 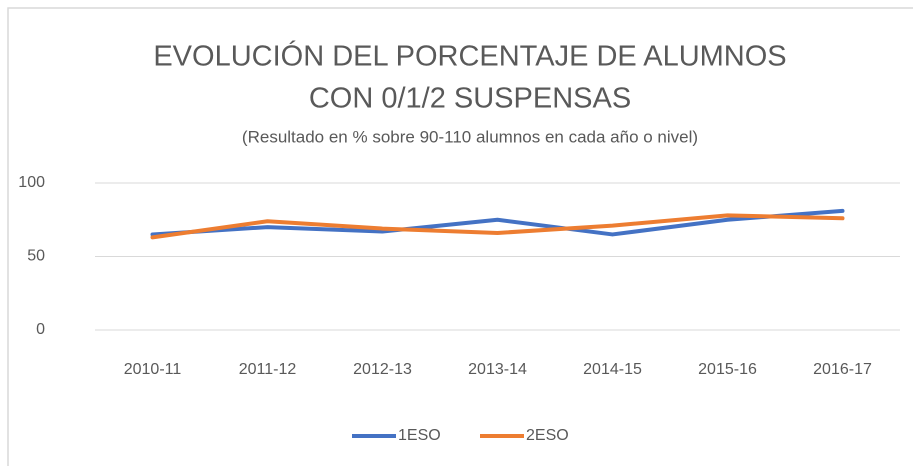 I want to click on y-tick-label: 0, so click(x=40, y=329).